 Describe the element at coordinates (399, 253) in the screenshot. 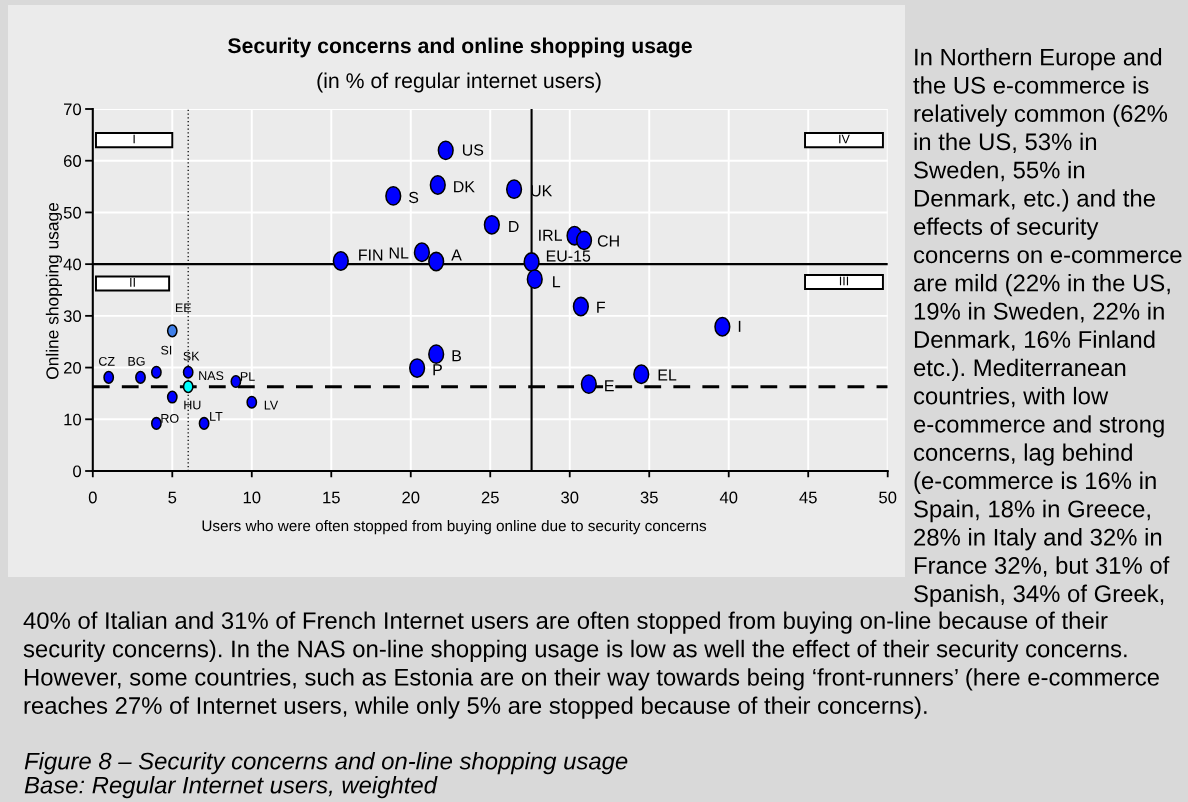

I see `annotation: NL` at that location.